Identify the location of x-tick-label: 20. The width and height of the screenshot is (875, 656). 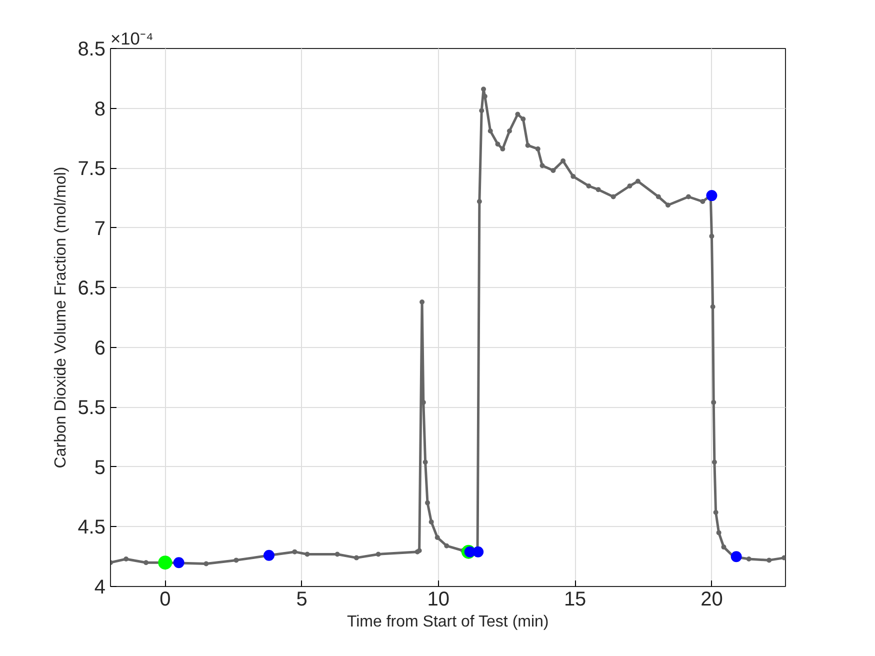
(711, 599).